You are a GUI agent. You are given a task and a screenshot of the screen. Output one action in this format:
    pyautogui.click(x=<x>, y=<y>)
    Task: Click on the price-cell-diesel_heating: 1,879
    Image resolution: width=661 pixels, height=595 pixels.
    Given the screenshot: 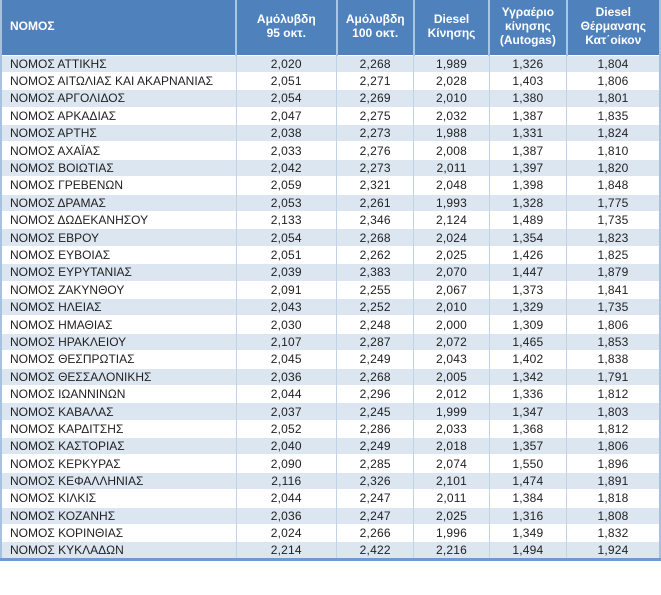 What is the action you would take?
    pyautogui.click(x=613, y=272)
    